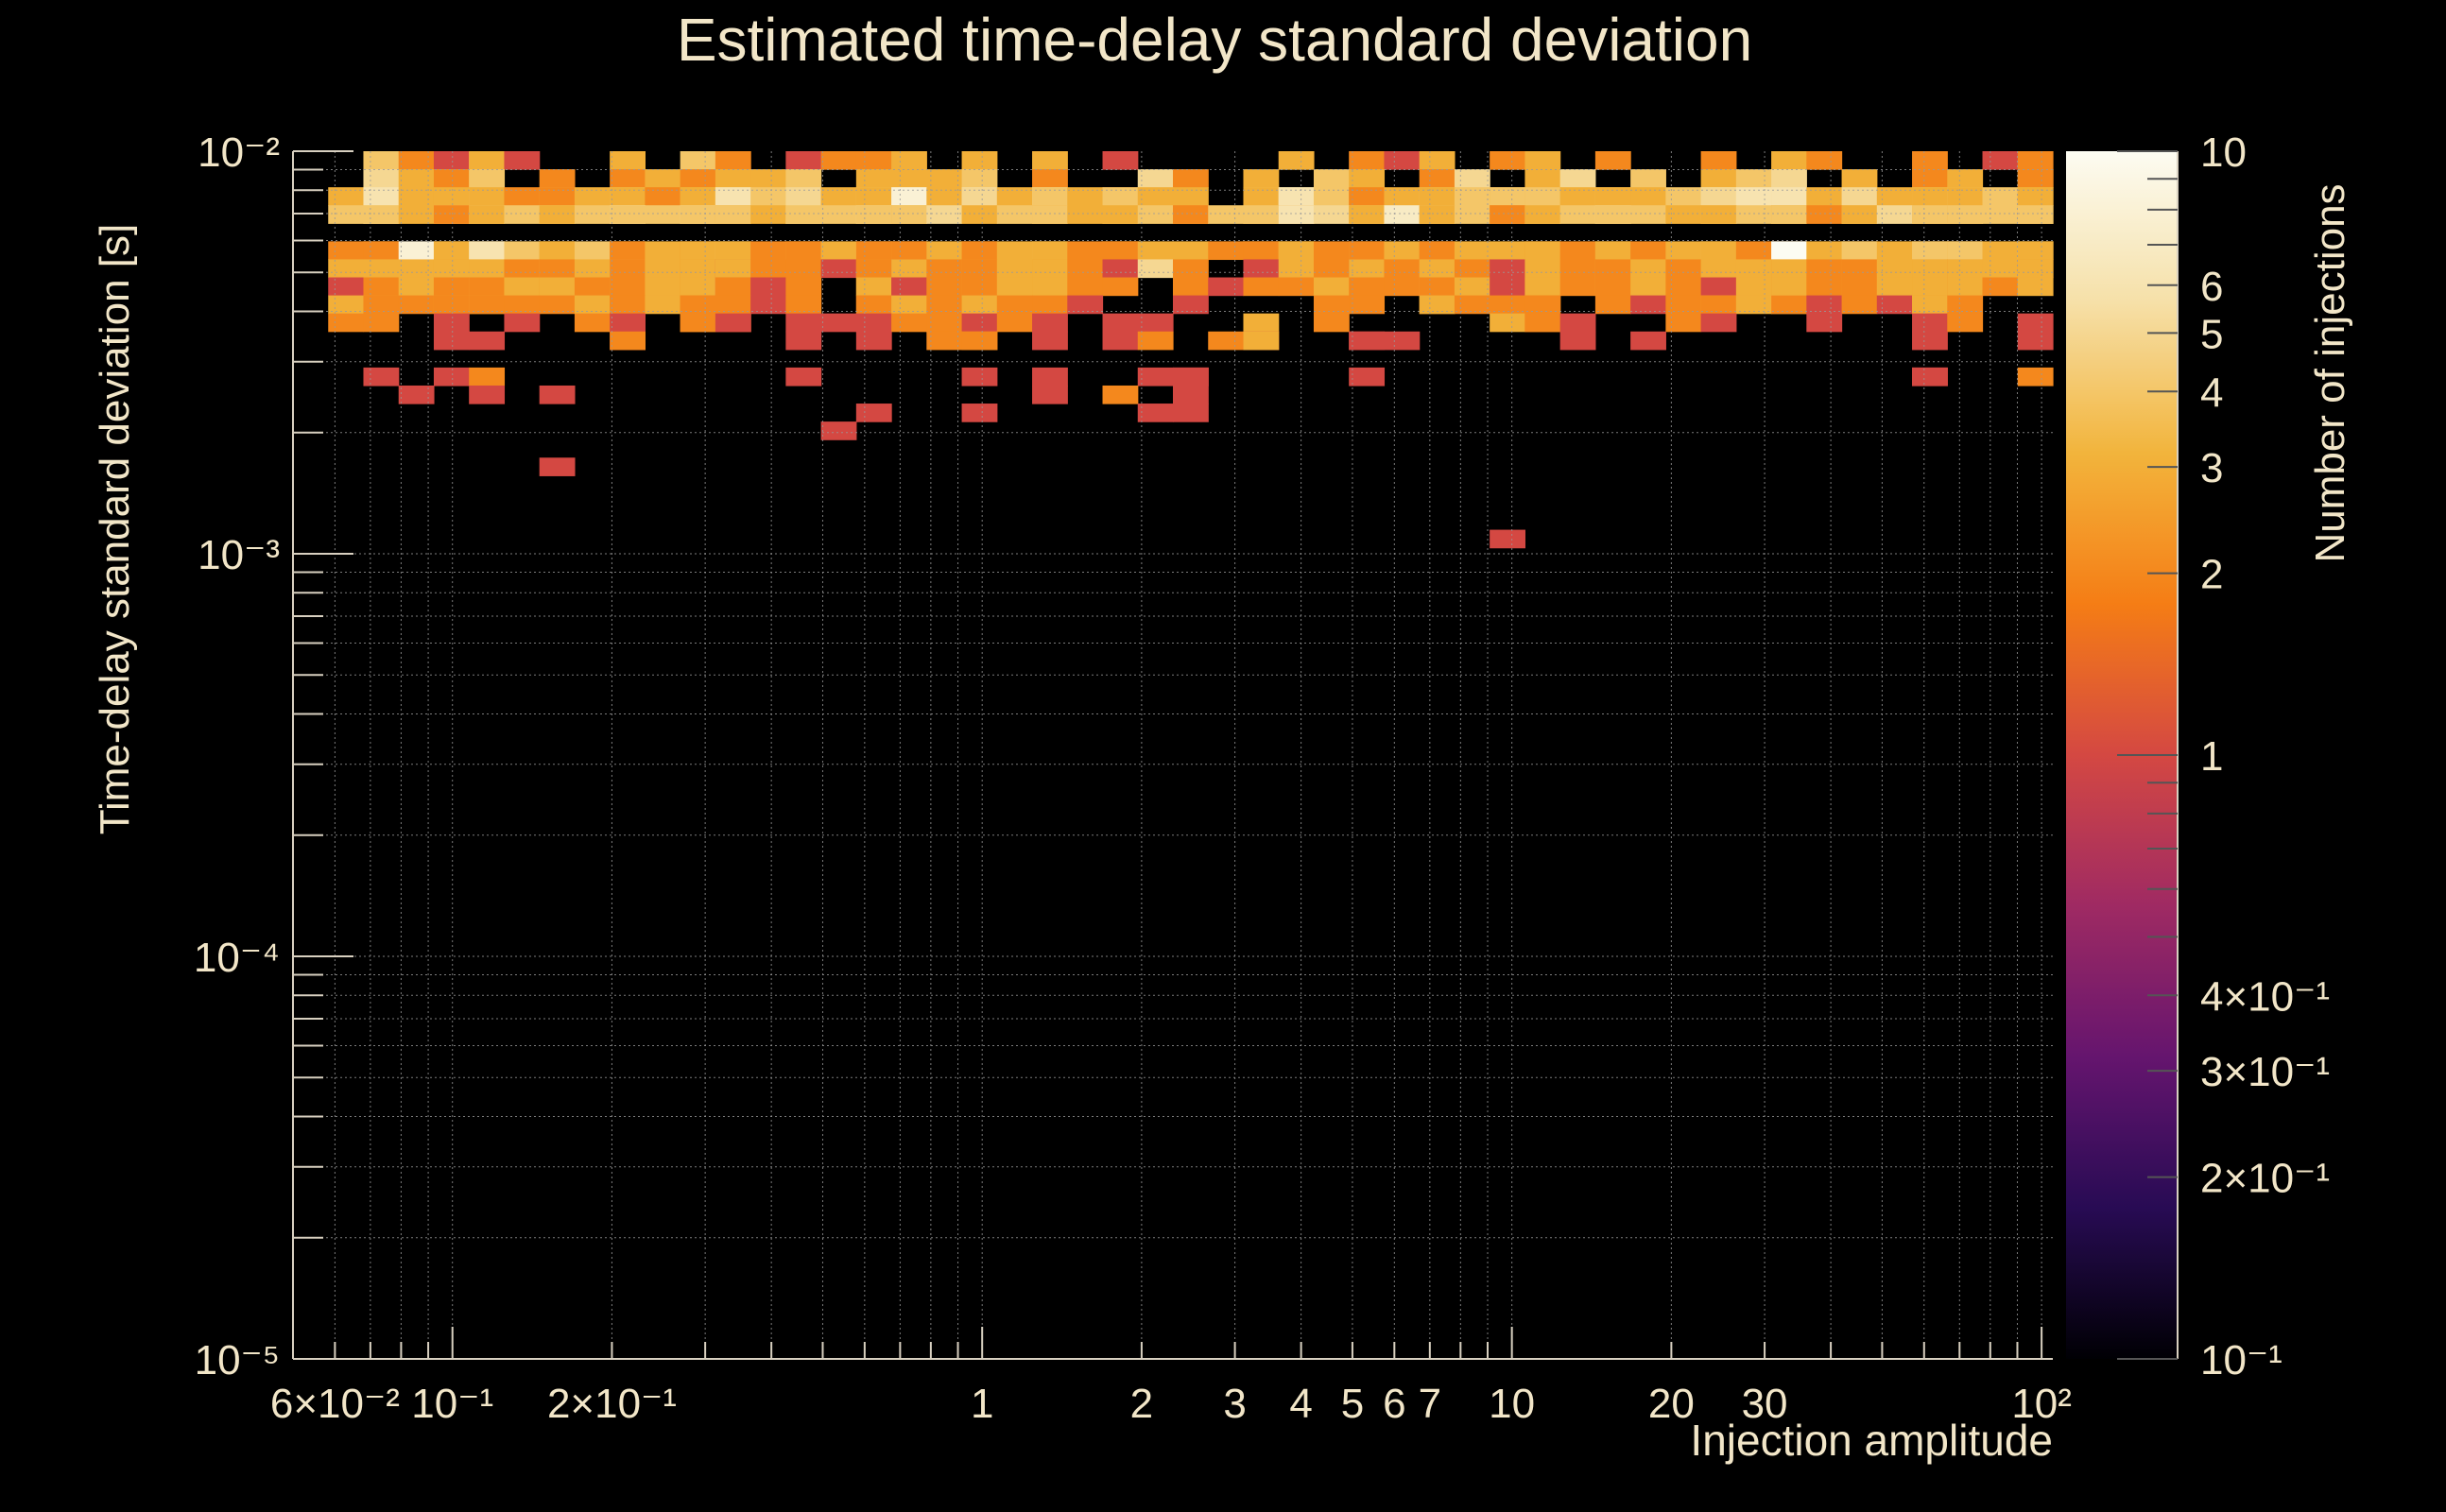  Describe the element at coordinates (2211, 756) in the screenshot. I see `colorbar-tick-label: 1` at that location.